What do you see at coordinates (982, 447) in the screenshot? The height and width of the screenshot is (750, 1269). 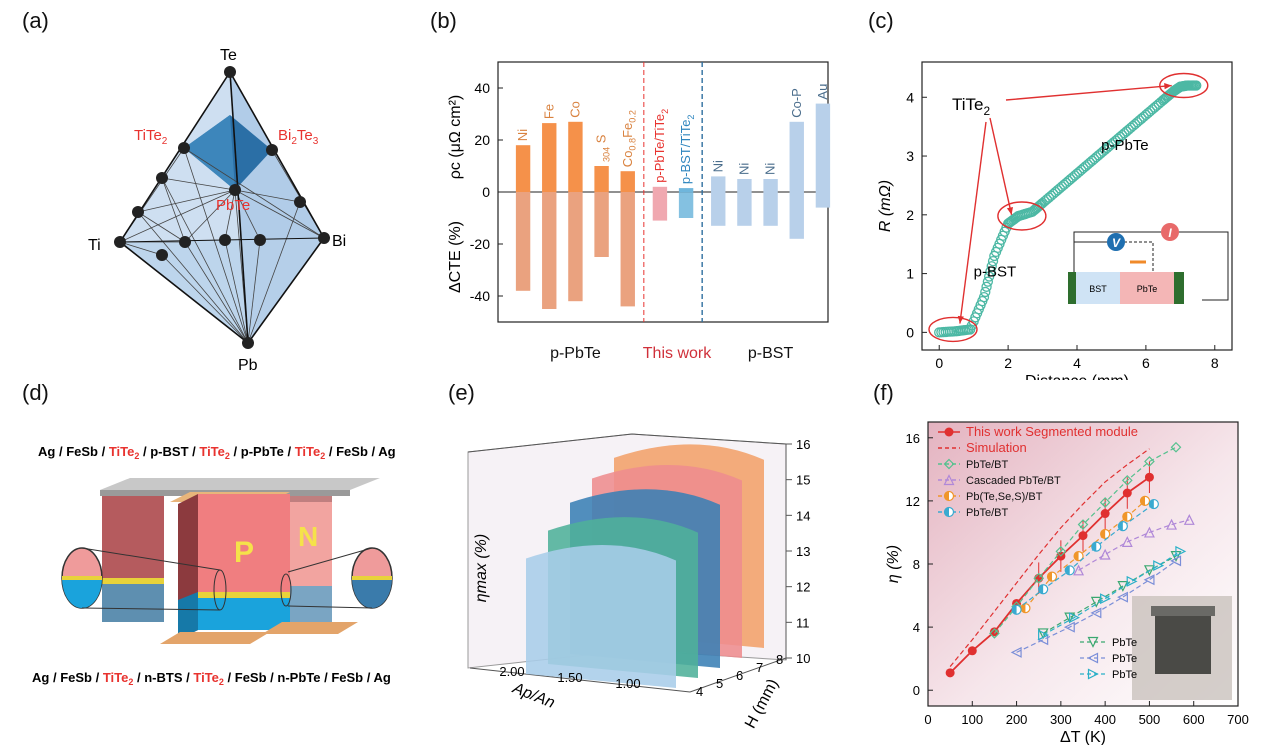 I see `legend-entry: Simulation` at bounding box center [982, 447].